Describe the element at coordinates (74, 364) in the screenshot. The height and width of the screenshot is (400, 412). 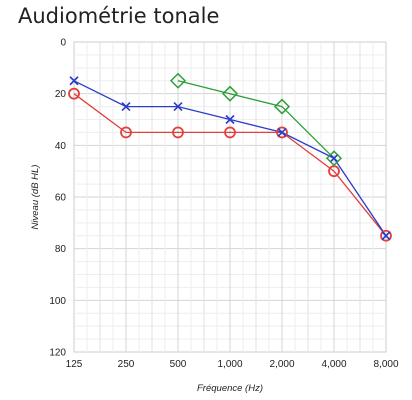
I see `x-tick-label: 125` at that location.